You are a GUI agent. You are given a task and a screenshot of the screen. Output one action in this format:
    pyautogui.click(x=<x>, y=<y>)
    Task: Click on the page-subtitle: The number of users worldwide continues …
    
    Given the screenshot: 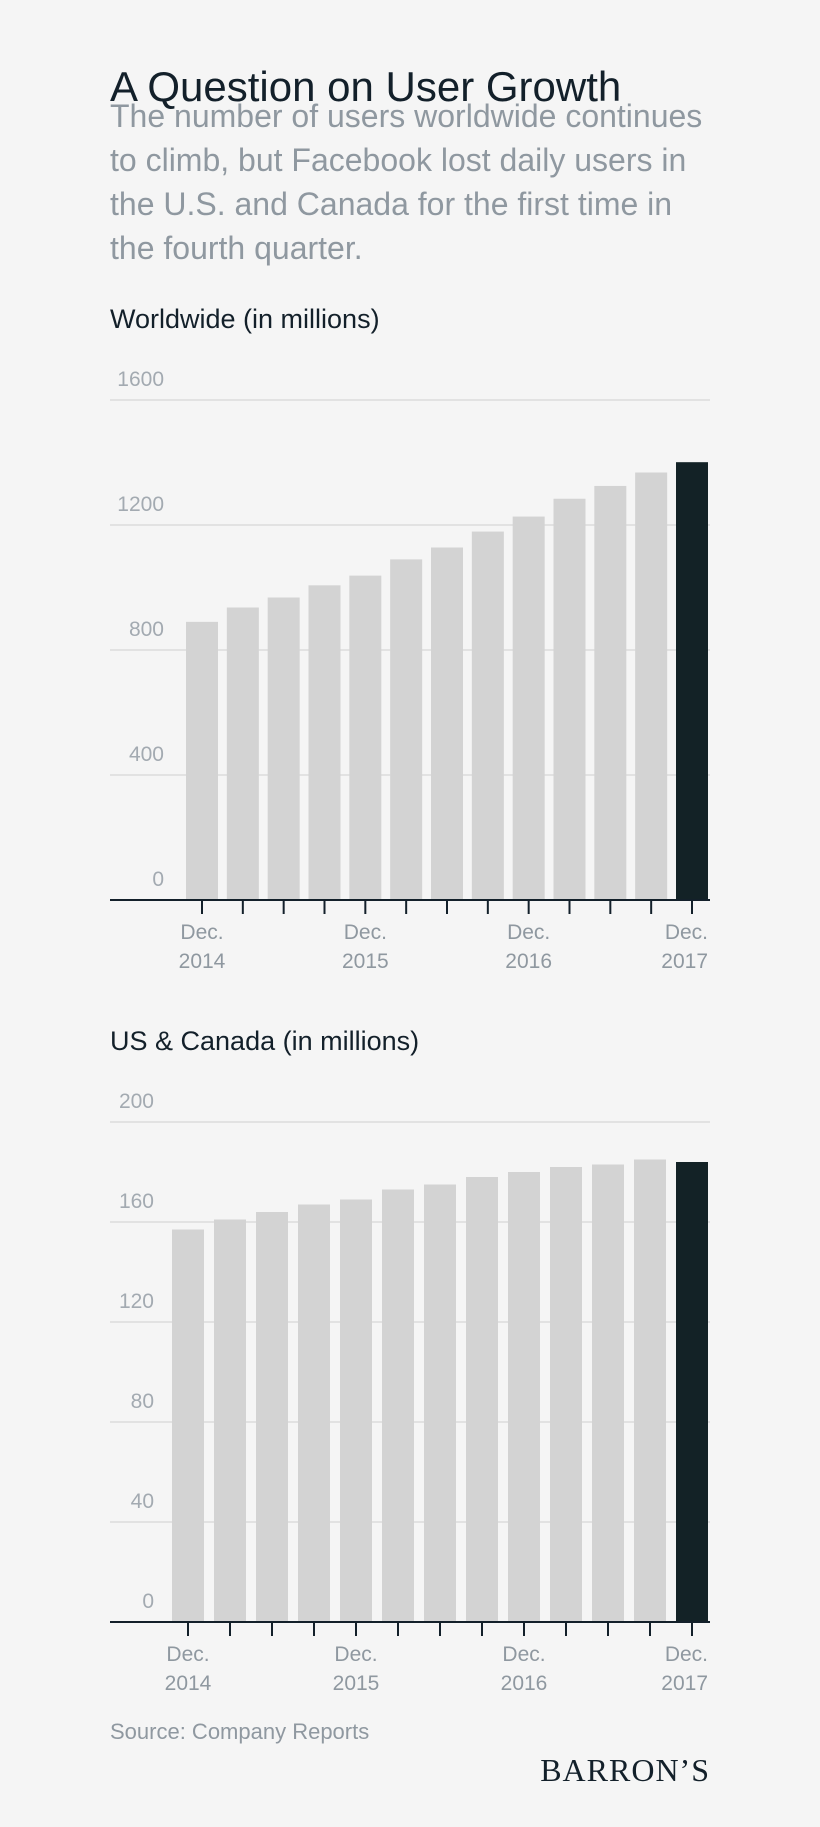 What is the action you would take?
    pyautogui.click(x=406, y=182)
    